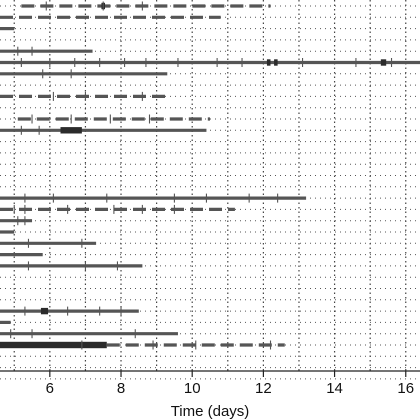 This screenshot has height=420, width=420. Describe the element at coordinates (210, 411) in the screenshot. I see `x-axis-title: Time (days)` at that location.